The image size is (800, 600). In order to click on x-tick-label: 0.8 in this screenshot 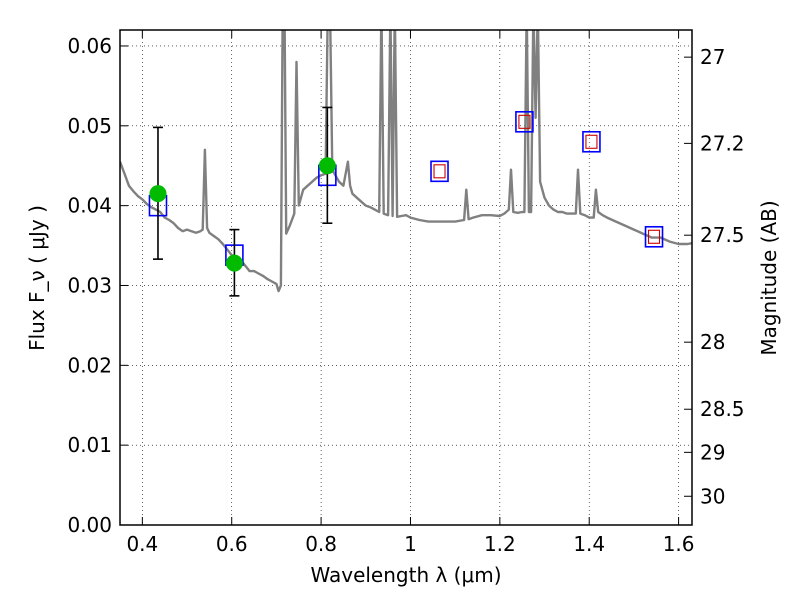, I will do `click(321, 544)`.